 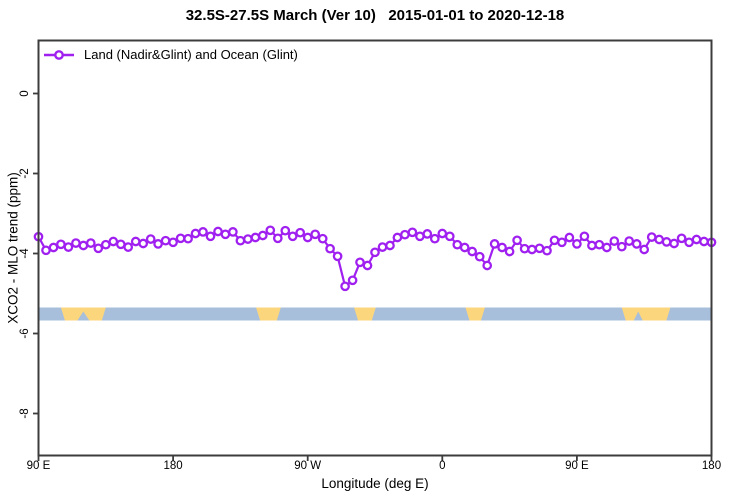 I want to click on x-tick-label: 0, so click(x=442, y=466).